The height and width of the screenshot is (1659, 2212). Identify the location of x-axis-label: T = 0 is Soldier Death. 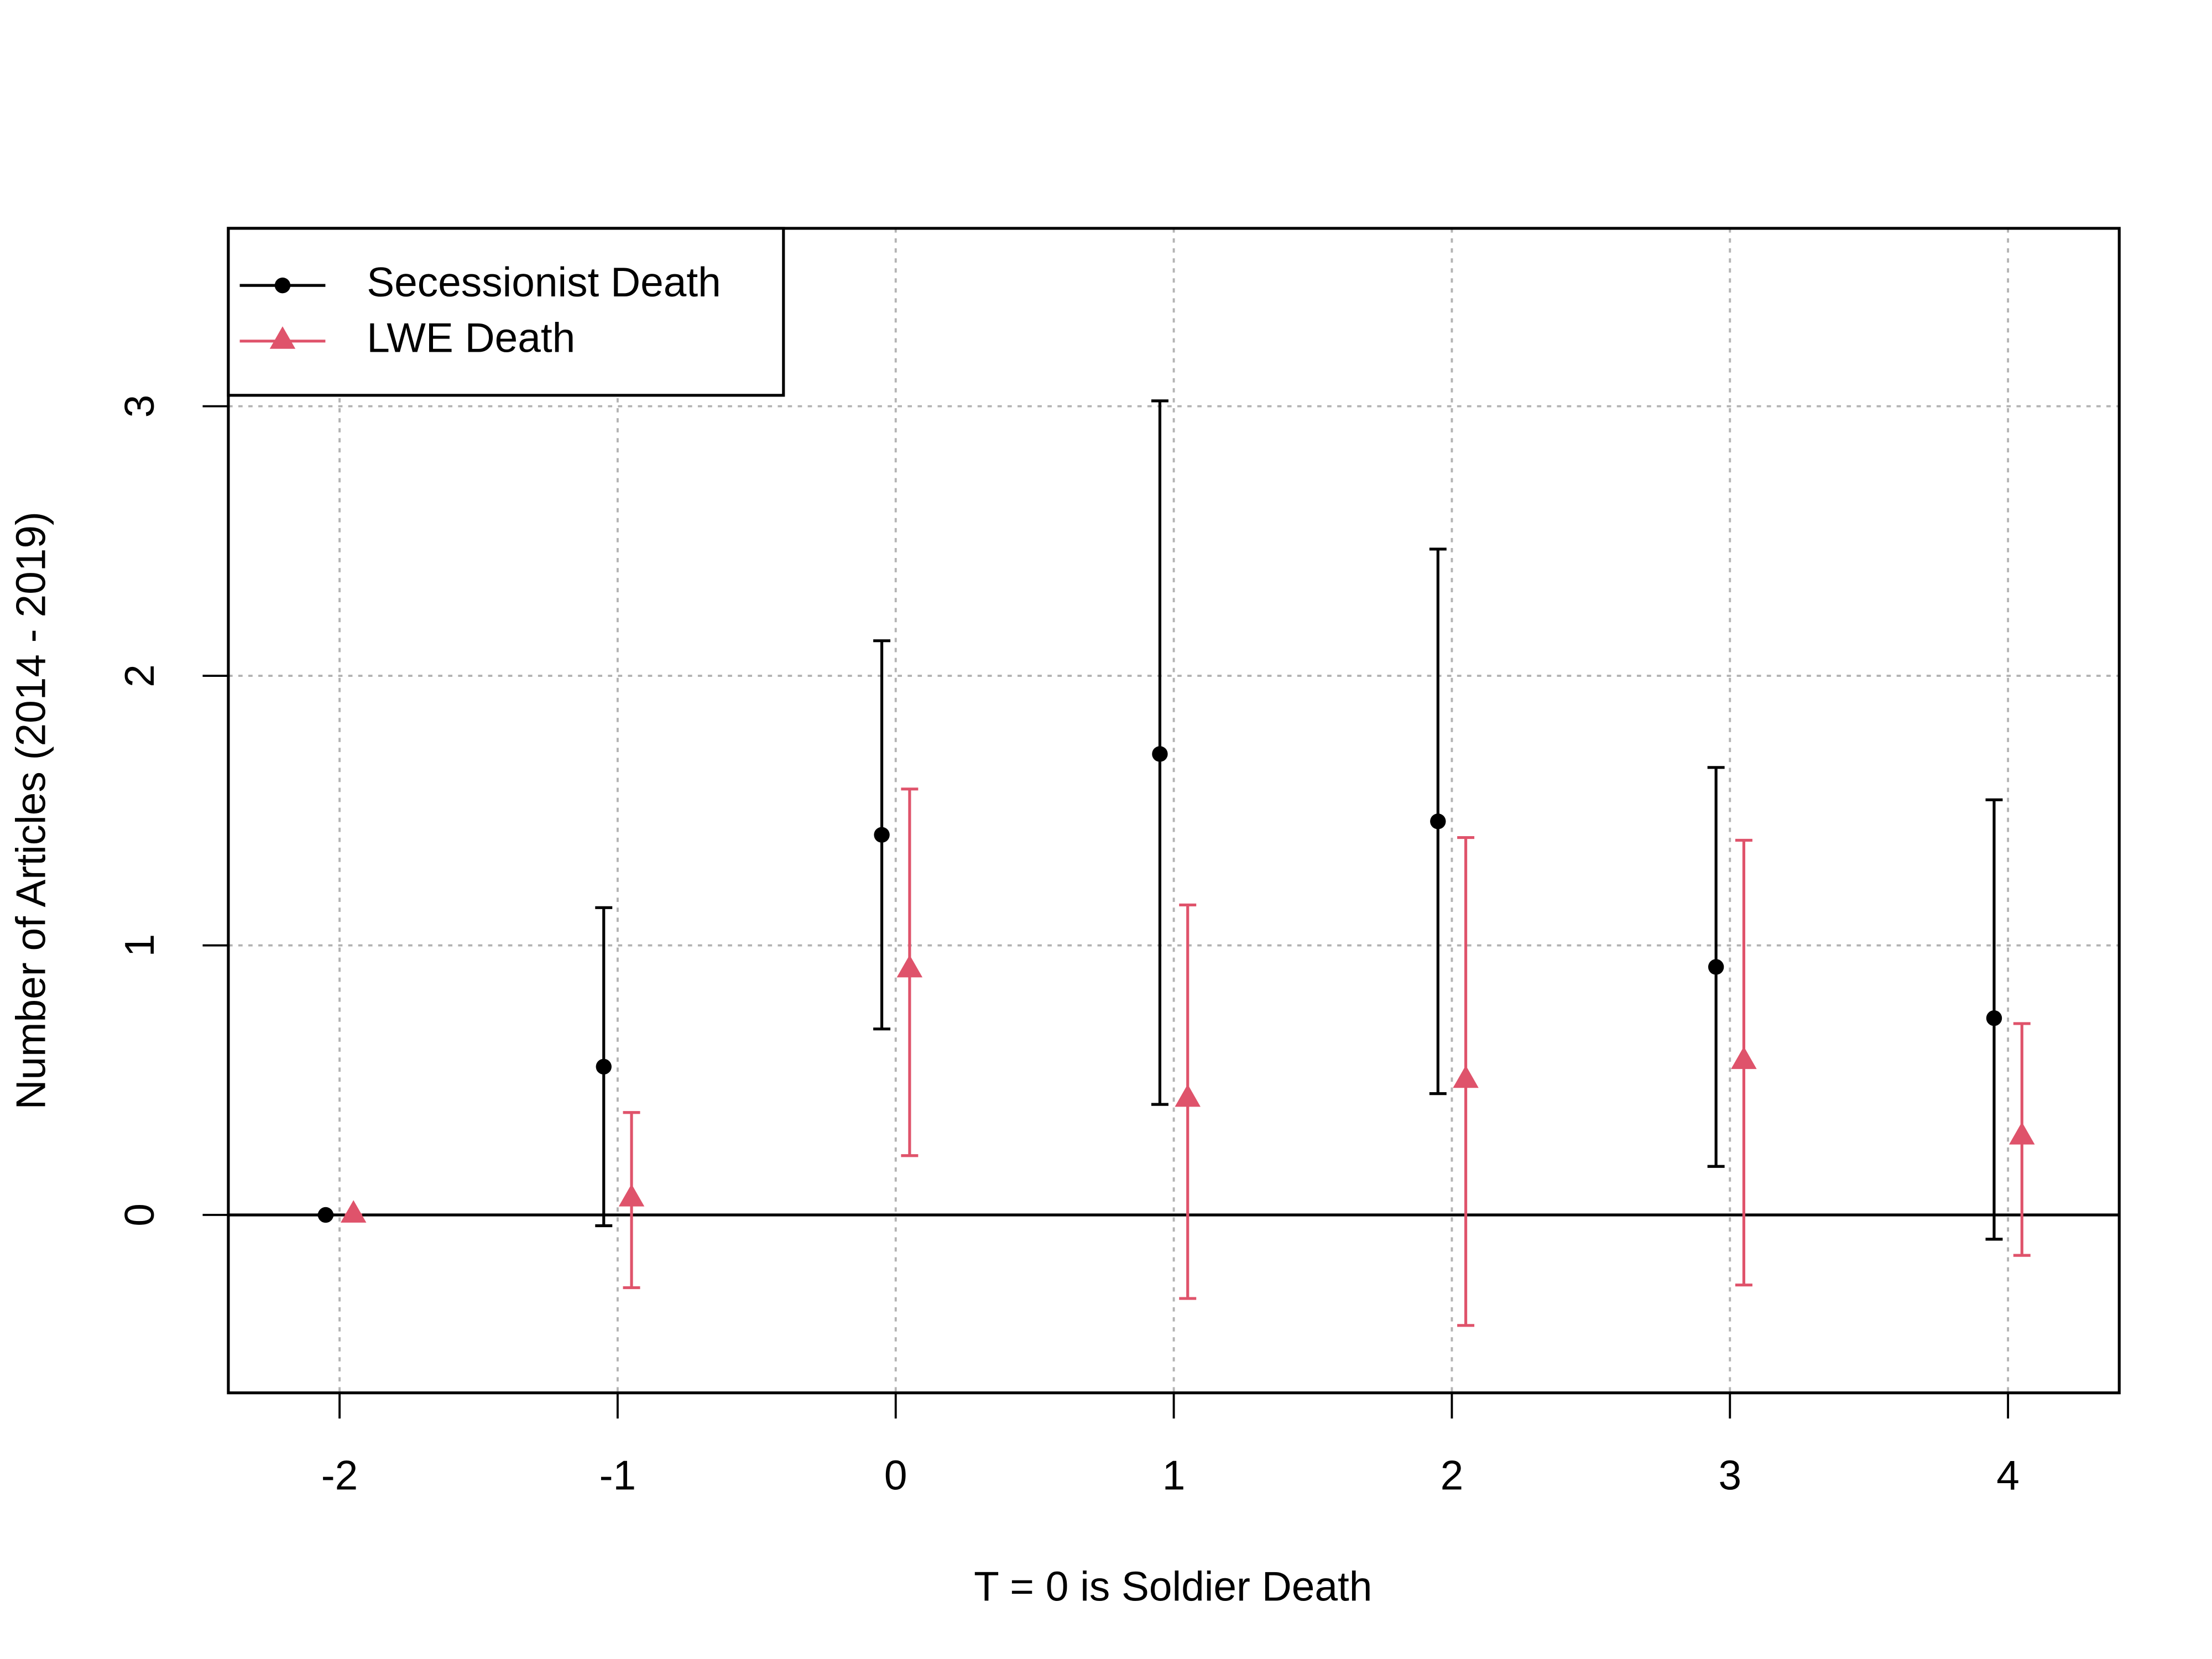
(1173, 1587).